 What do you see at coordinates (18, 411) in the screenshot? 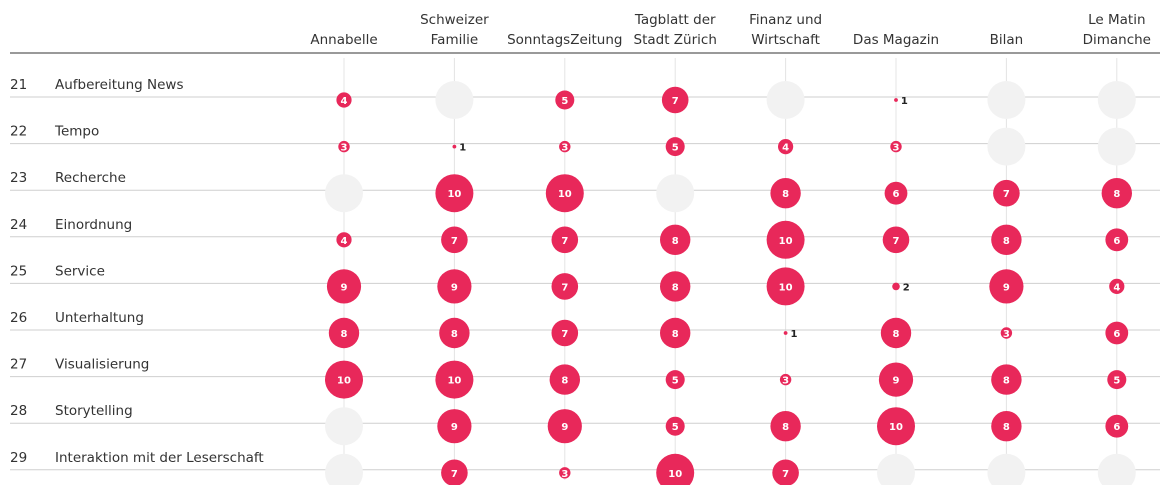
I see `row-number: 28` at bounding box center [18, 411].